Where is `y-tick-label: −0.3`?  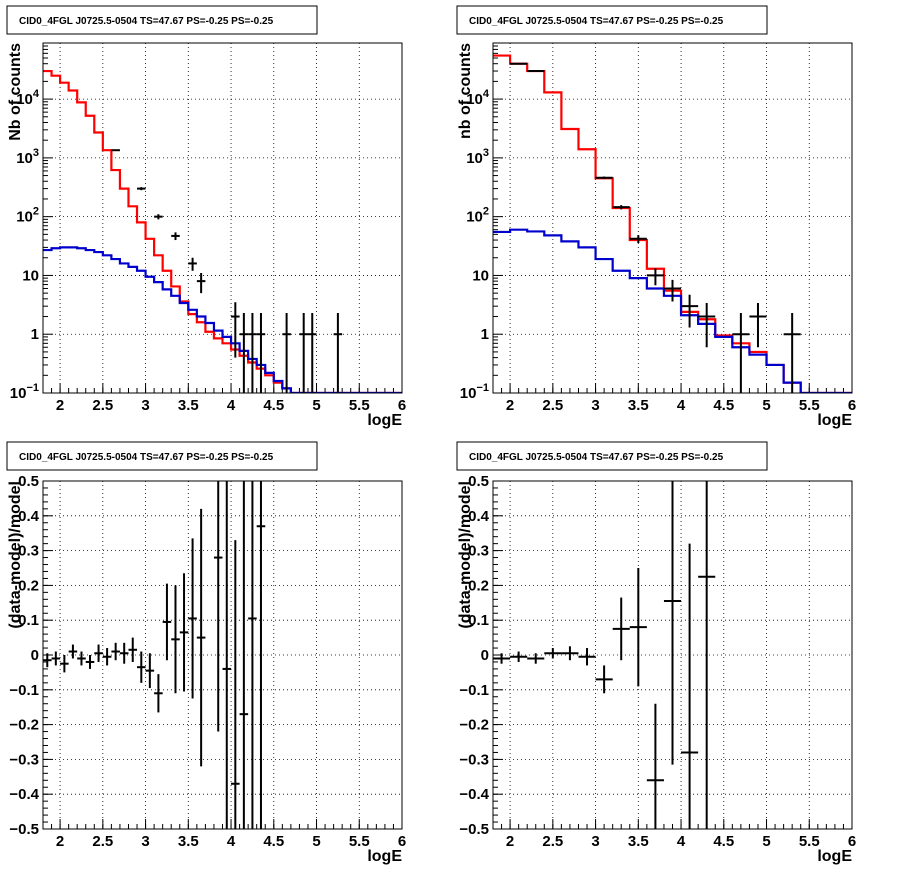
y-tick-label: −0.3 is located at coordinates (24, 759).